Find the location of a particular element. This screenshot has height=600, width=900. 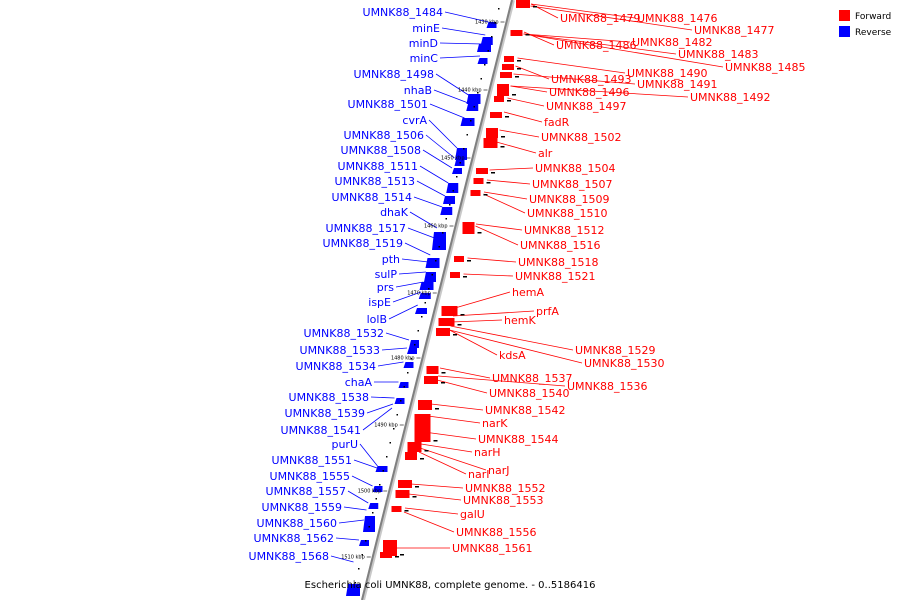

forward-gene-label: UMNK88_1512 is located at coordinates (564, 230).